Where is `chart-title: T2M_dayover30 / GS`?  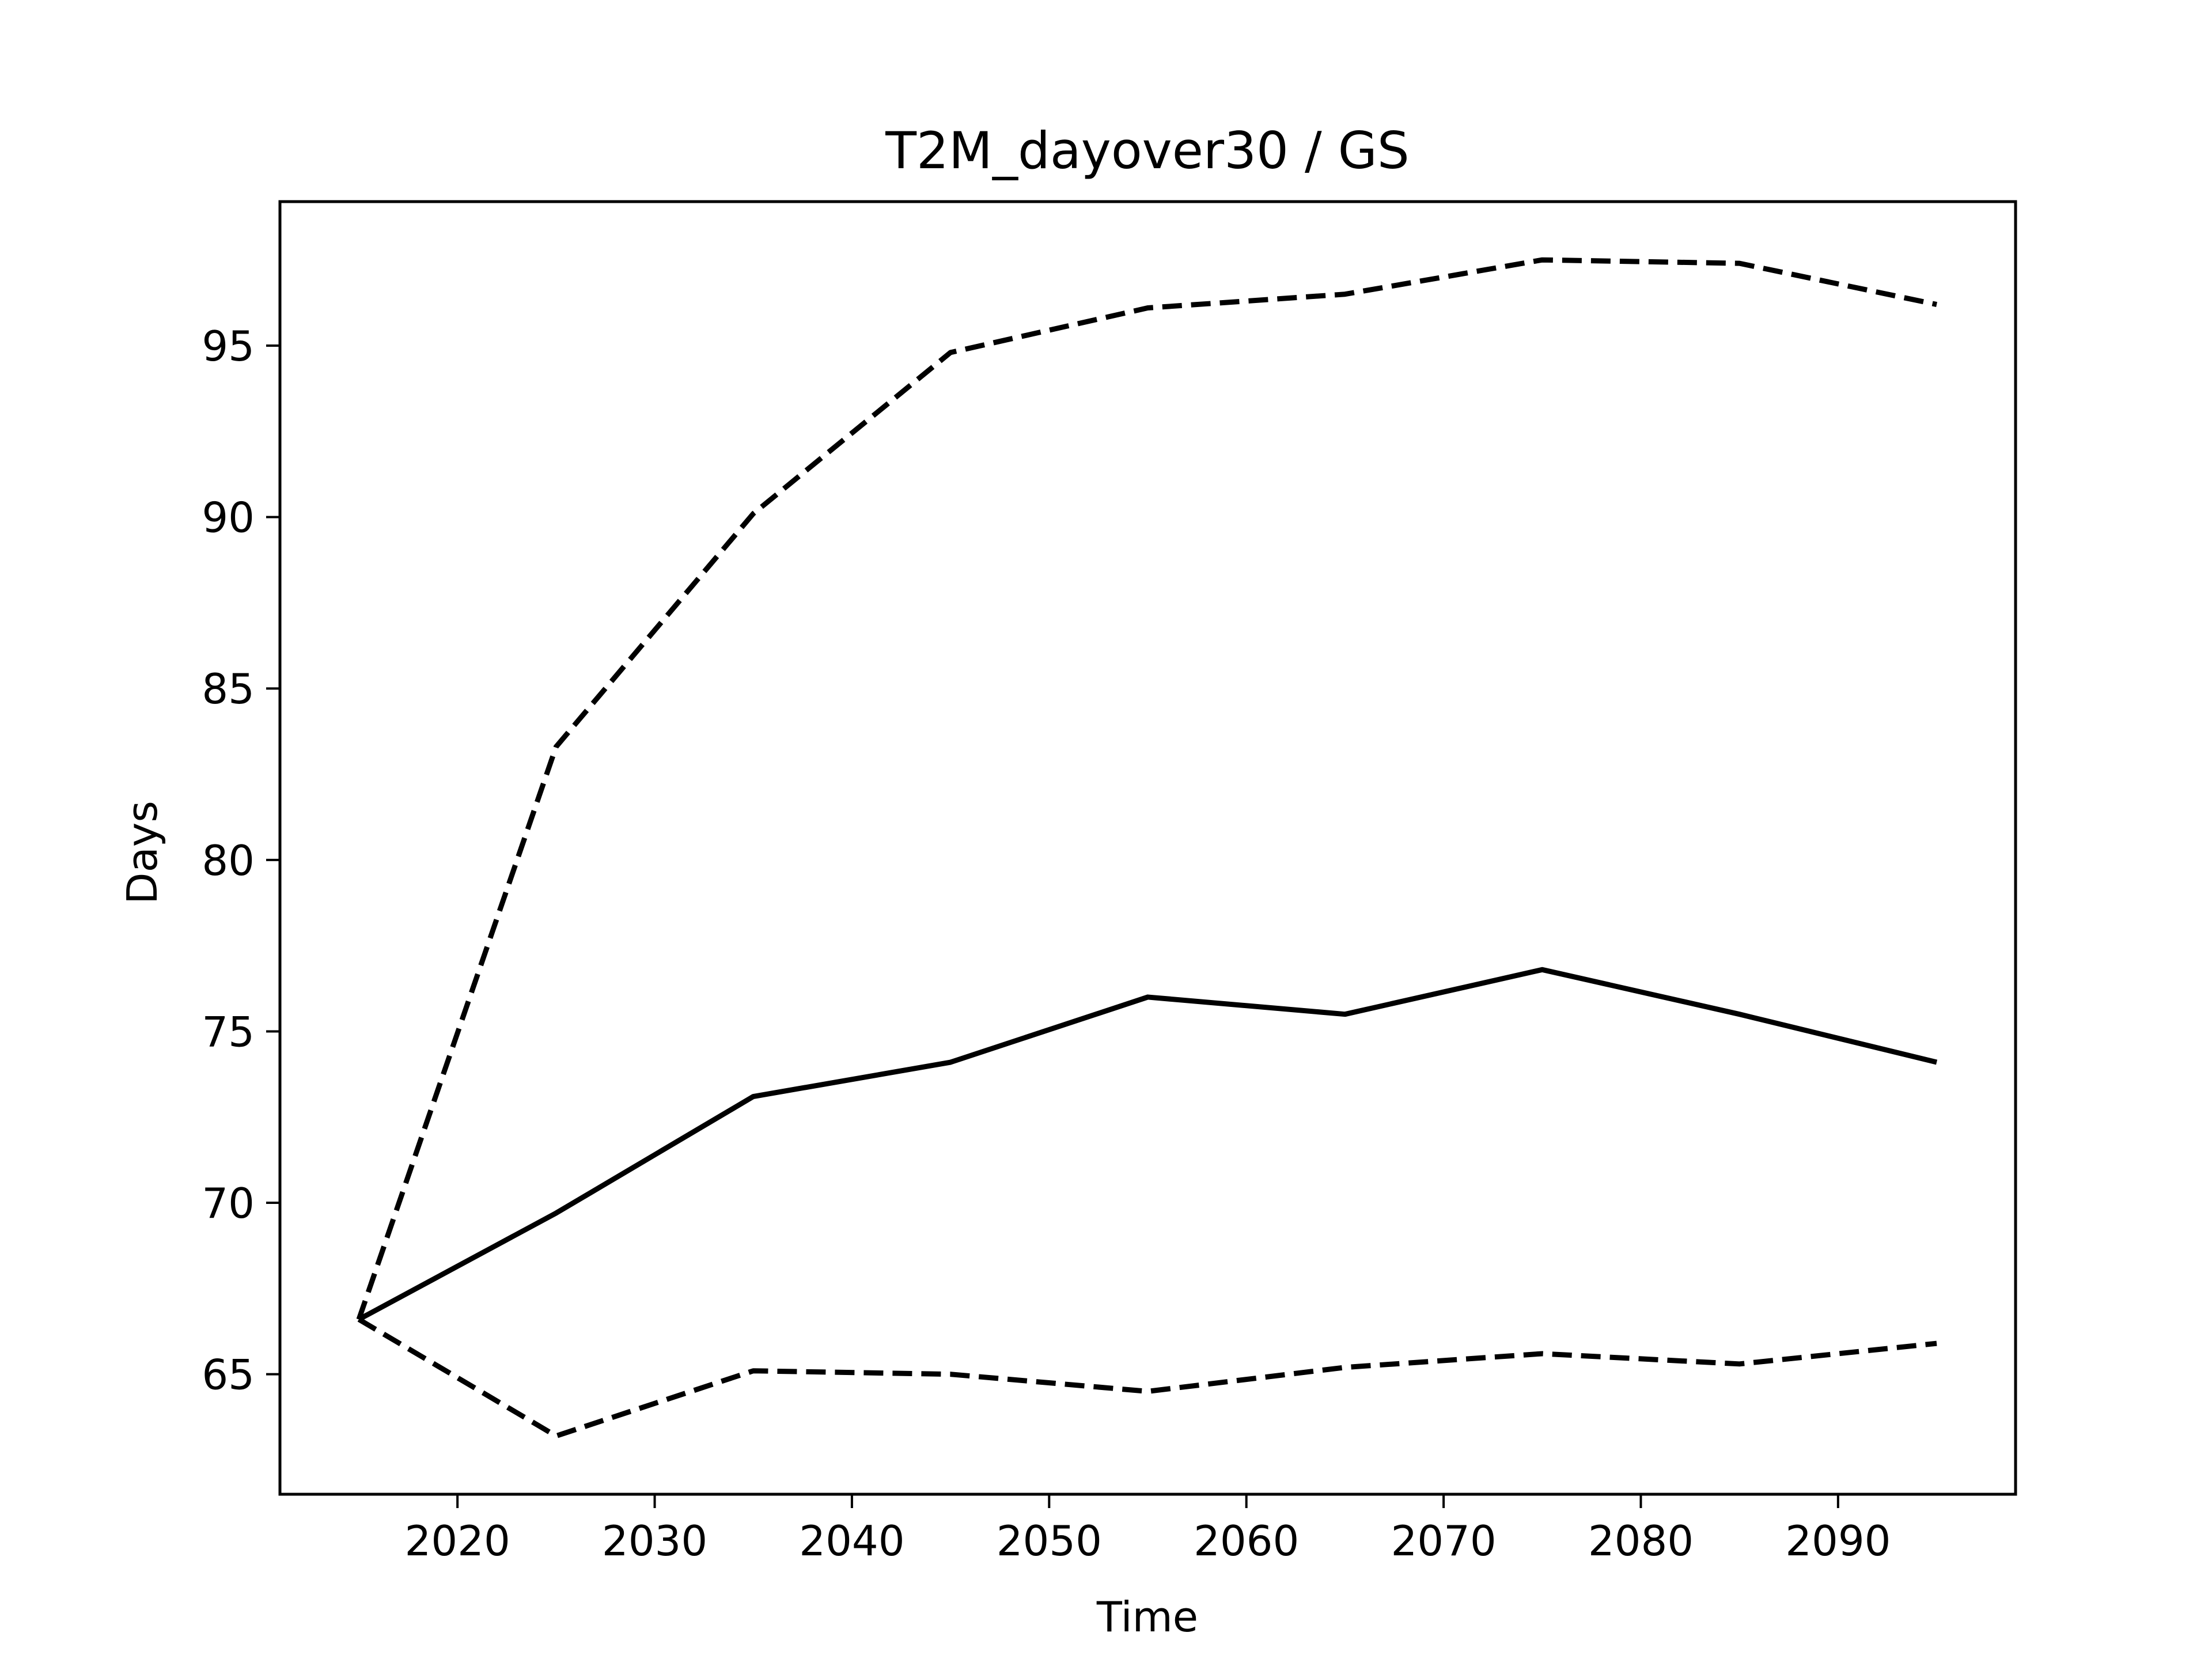
chart-title: T2M_dayover30 / GS is located at coordinates (1147, 150).